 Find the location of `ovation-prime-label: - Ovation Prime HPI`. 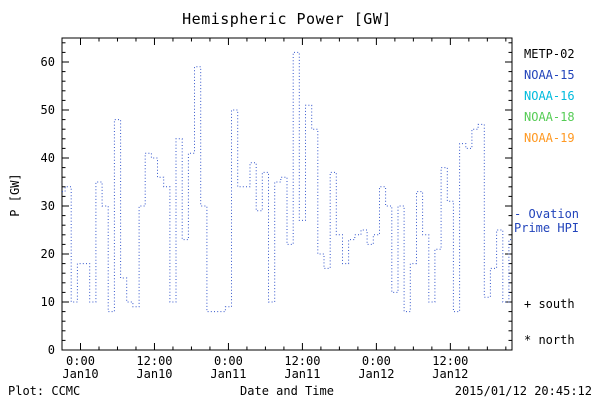

ovation-prime-label: - Ovation Prime HPI is located at coordinates (546, 221).